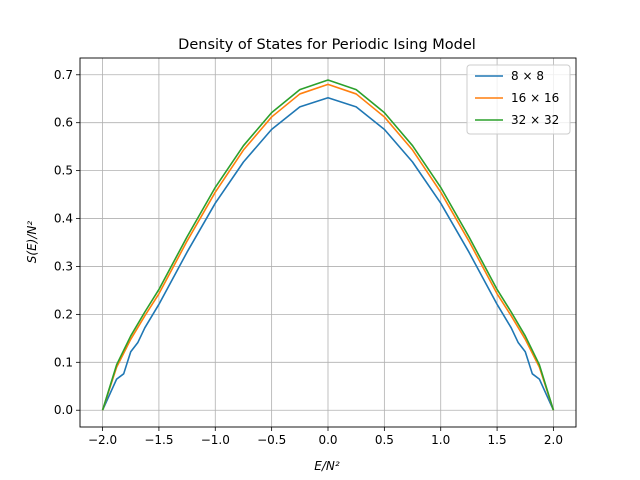 Image resolution: width=640 pixels, height=480 pixels. What do you see at coordinates (327, 440) in the screenshot?
I see `x-tick-label: 0.0` at bounding box center [327, 440].